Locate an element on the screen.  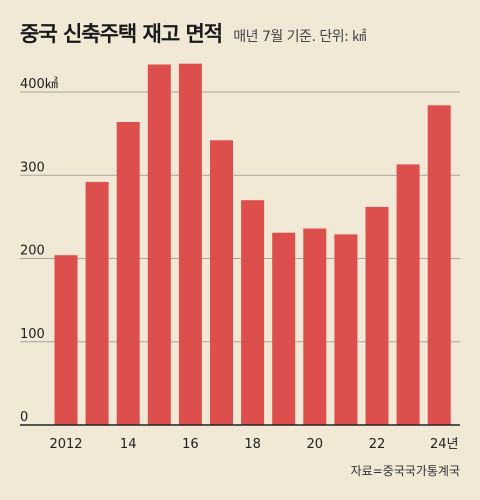
bar-2014 is located at coordinates (128, 273).